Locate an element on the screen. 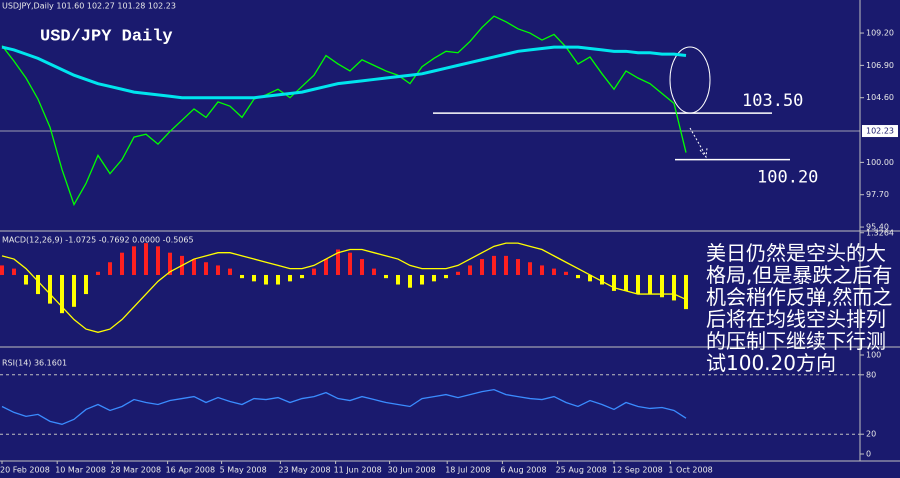 This screenshot has height=478, width=900. current-price-box is located at coordinates (880, 131).